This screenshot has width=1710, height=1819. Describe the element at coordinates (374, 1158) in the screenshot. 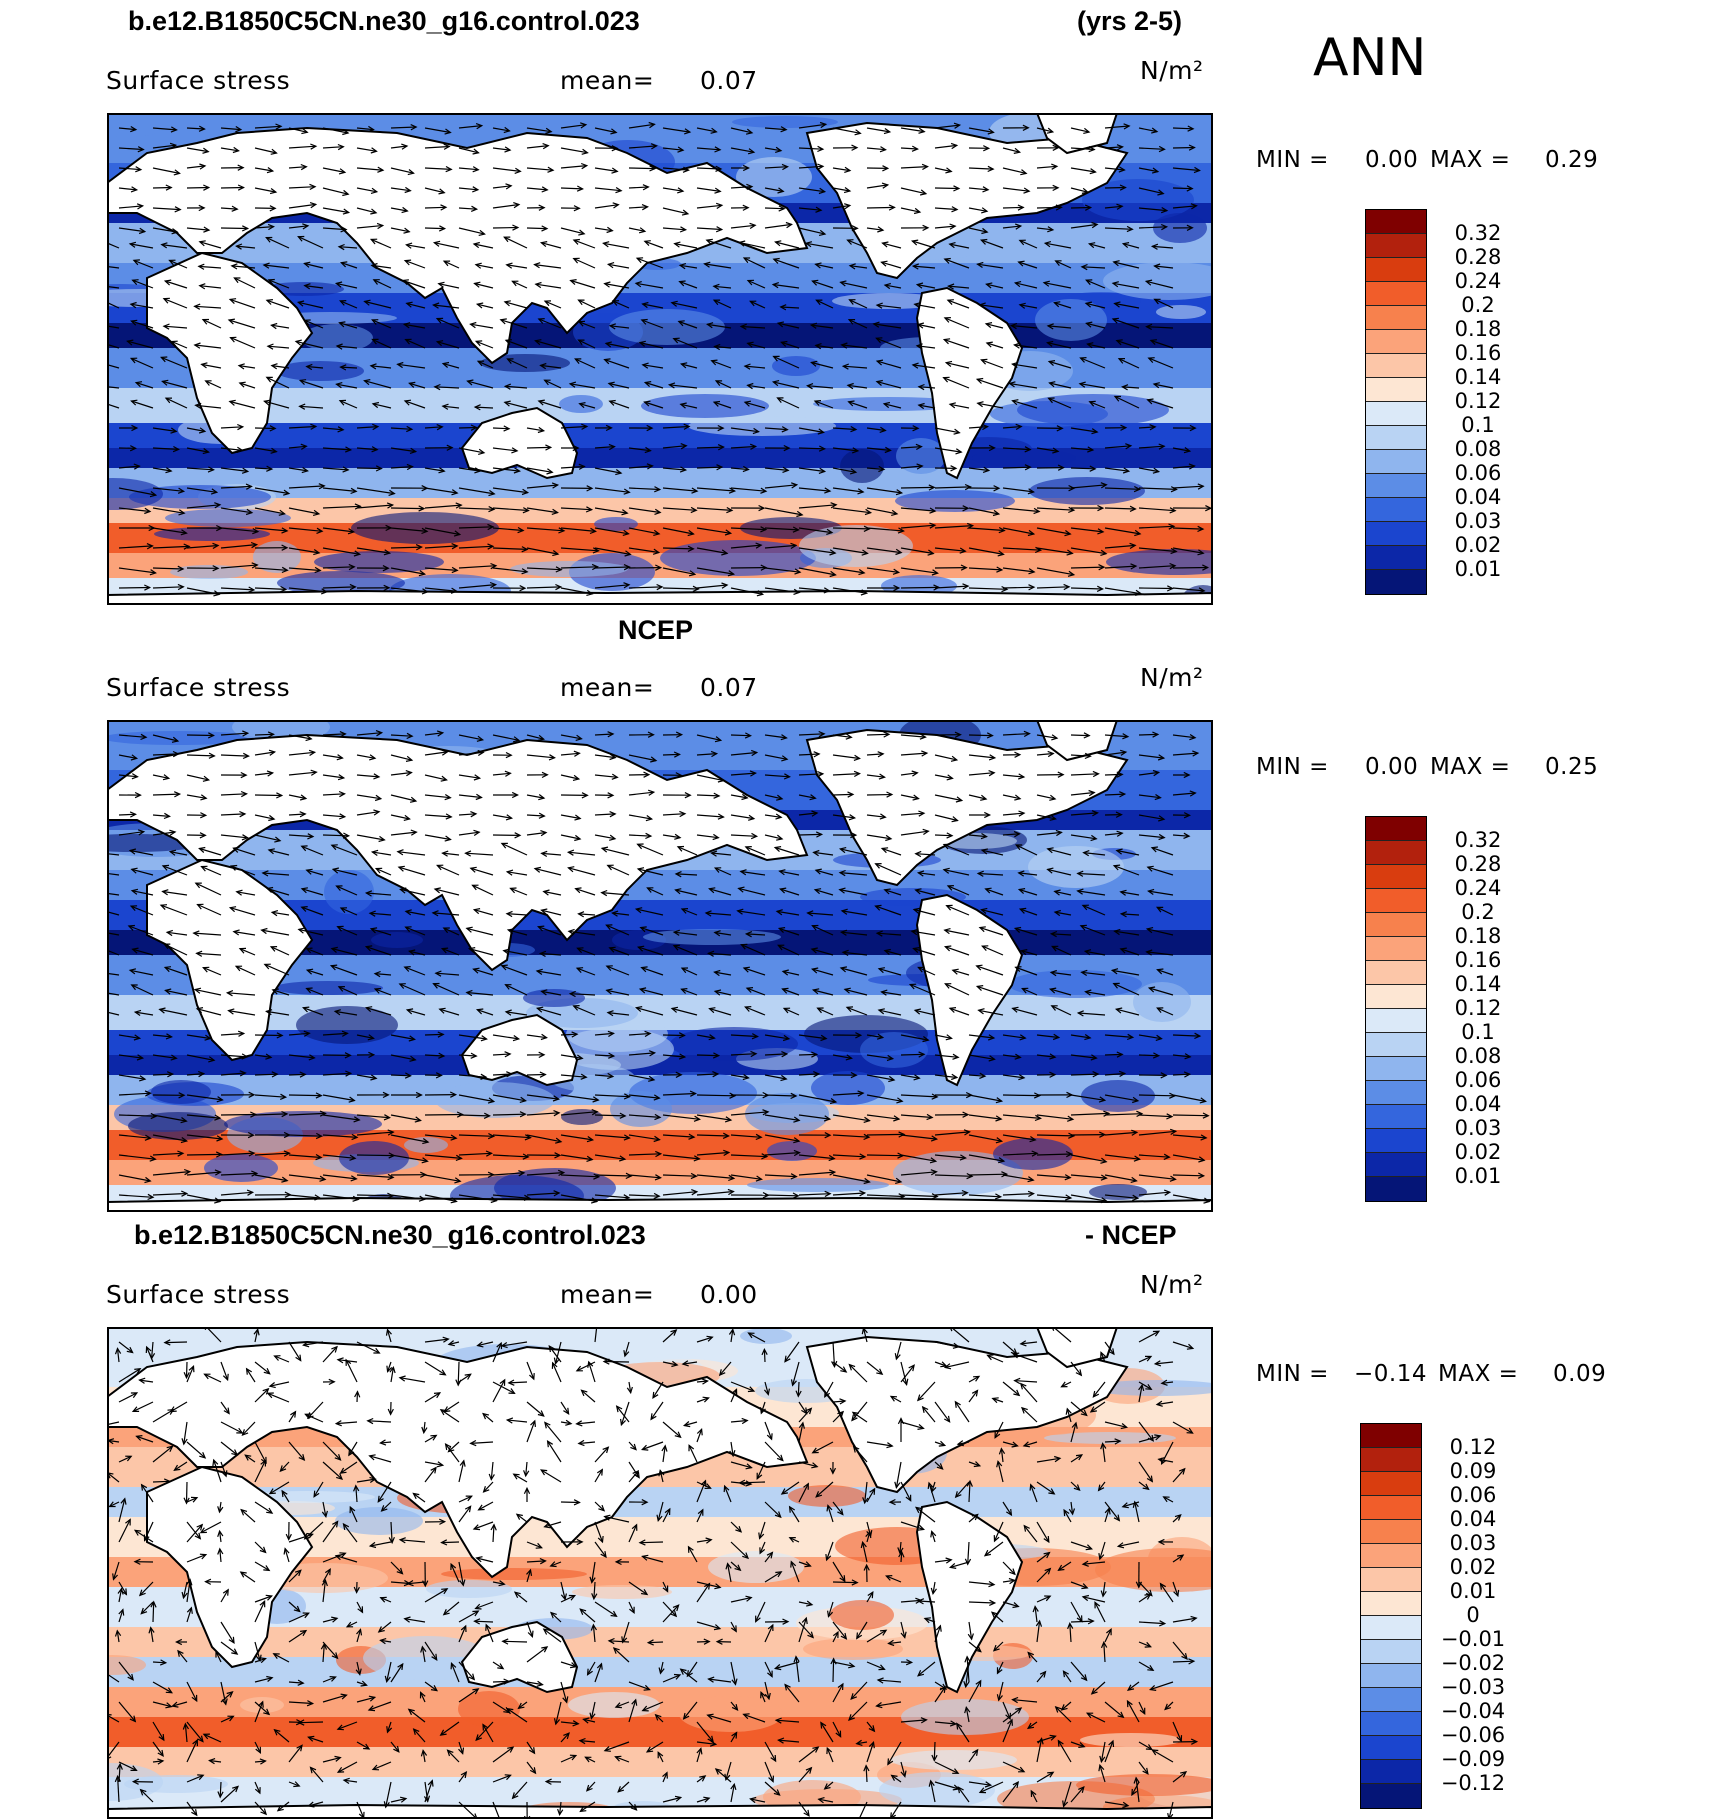

I see `field-blob` at that location.